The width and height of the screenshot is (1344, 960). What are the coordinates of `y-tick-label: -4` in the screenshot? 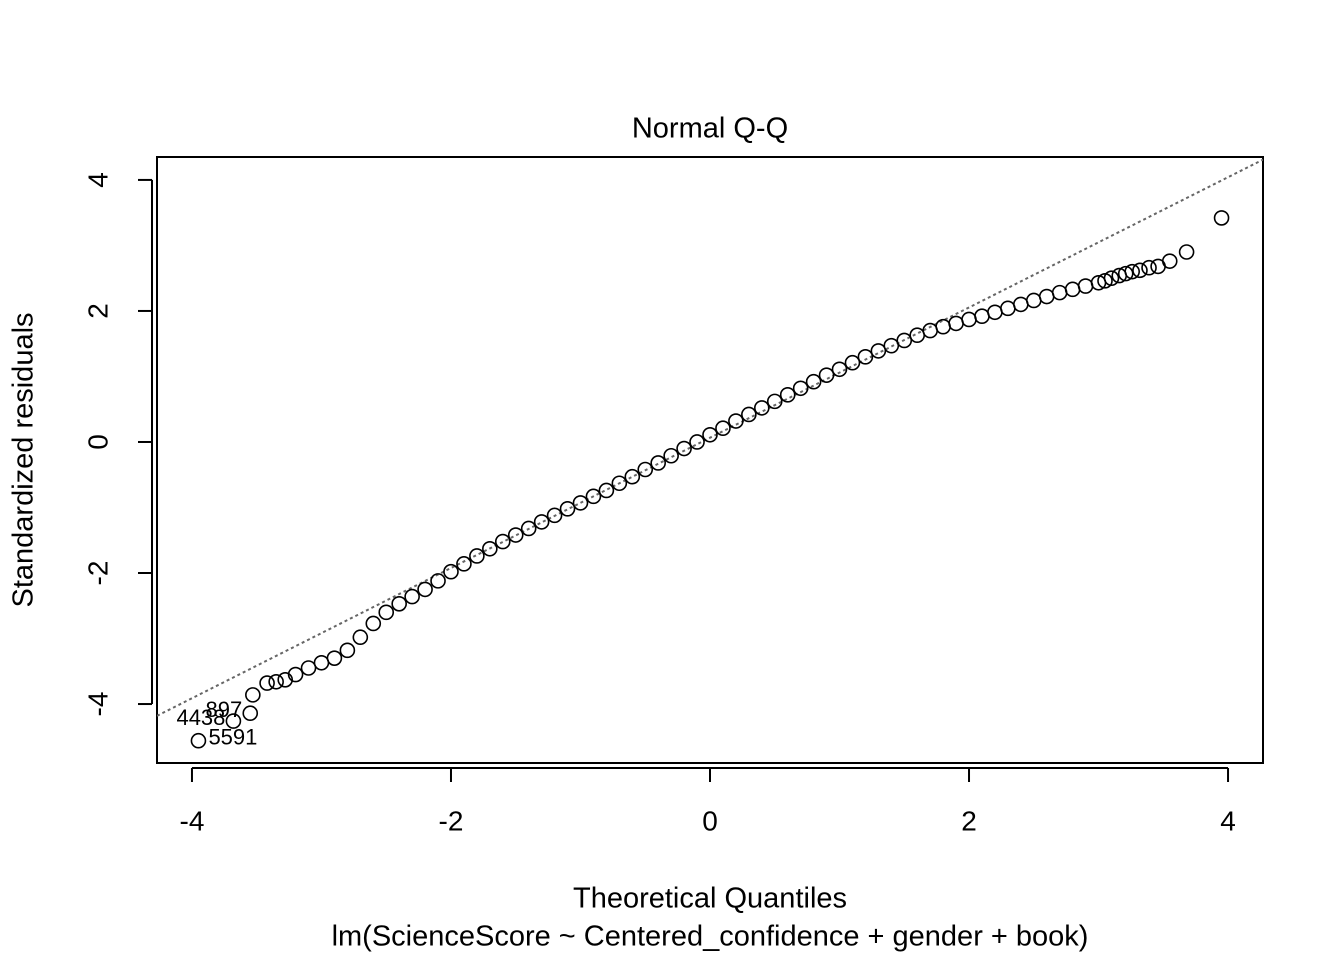 It's located at (97, 704).